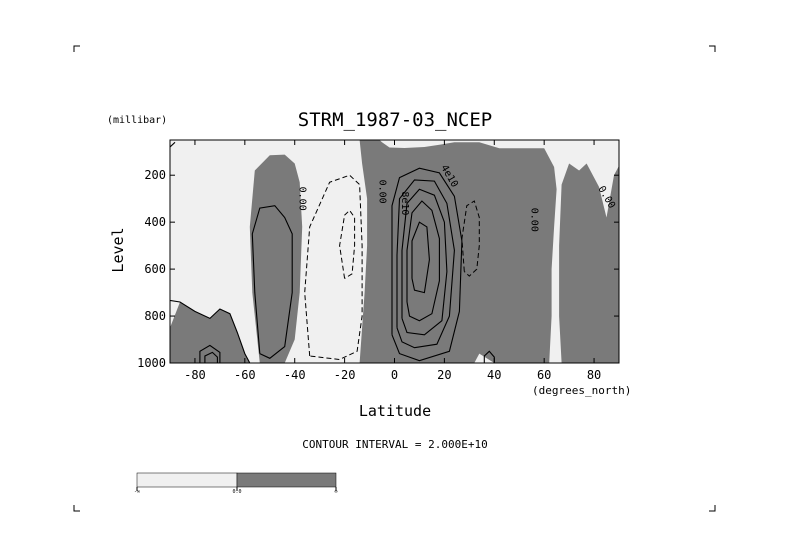 This screenshot has width=789, height=558. Describe the element at coordinates (236, 492) in the screenshot. I see `colorbar-label-mid: 0.0` at that location.